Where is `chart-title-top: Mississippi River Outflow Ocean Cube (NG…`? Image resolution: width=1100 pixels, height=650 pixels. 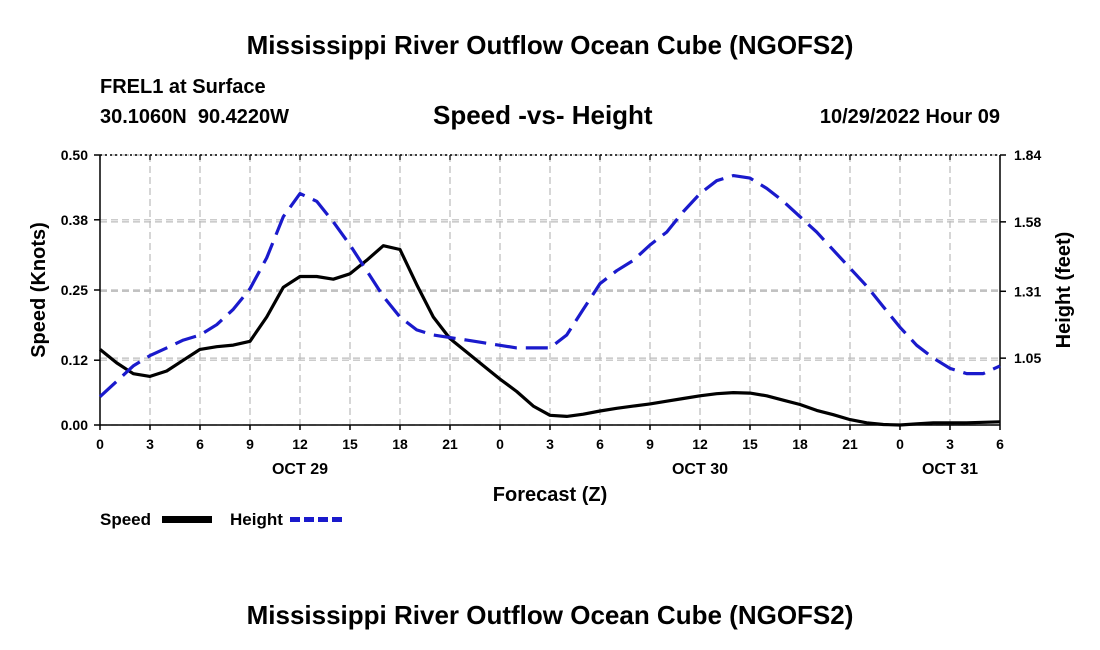
chart-title-top: Mississippi River Outflow Ocean Cube (NG… is located at coordinates (550, 45).